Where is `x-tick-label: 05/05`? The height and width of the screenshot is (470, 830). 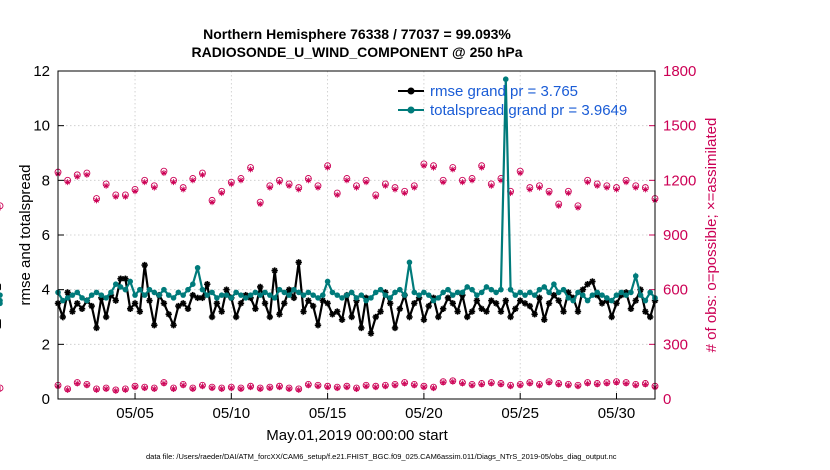 x-tick-label: 05/05 is located at coordinates (135, 413).